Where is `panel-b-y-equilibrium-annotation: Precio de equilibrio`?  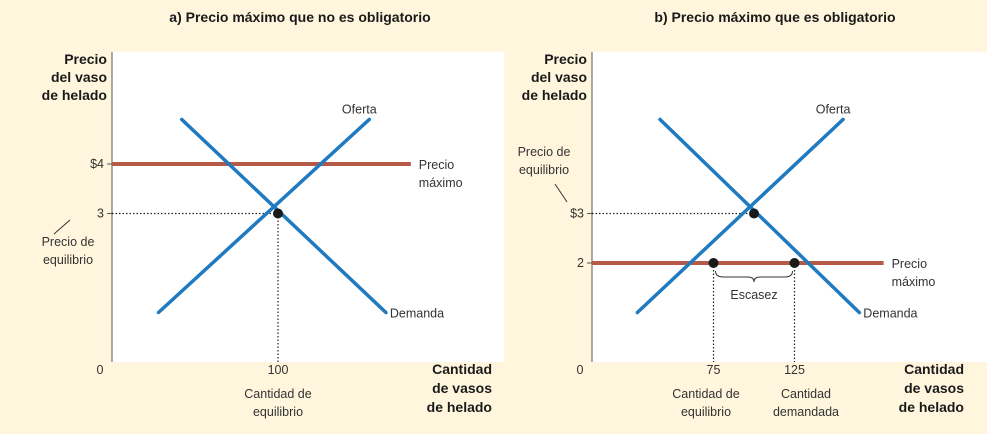 panel-b-y-equilibrium-annotation: Precio de equilibrio is located at coordinates (544, 174).